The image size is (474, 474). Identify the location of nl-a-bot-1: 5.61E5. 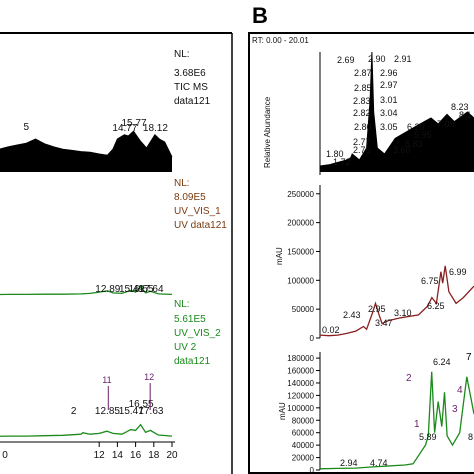
(190, 319).